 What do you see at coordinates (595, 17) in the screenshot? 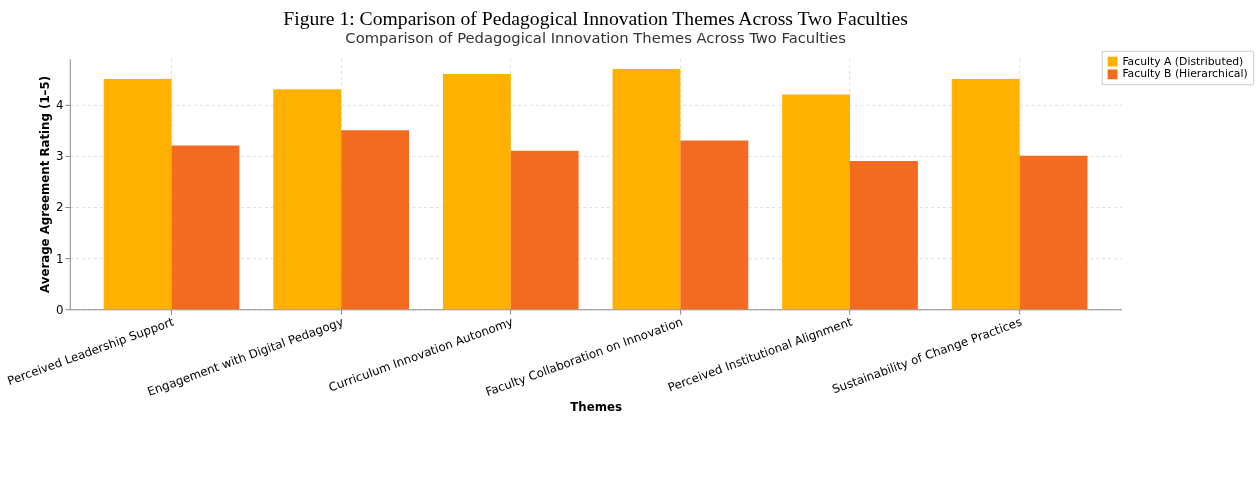
I see `chart-title: Figure 1: Comparison of Pedagogical Innovation Themes Across Two Faculties` at bounding box center [595, 17].